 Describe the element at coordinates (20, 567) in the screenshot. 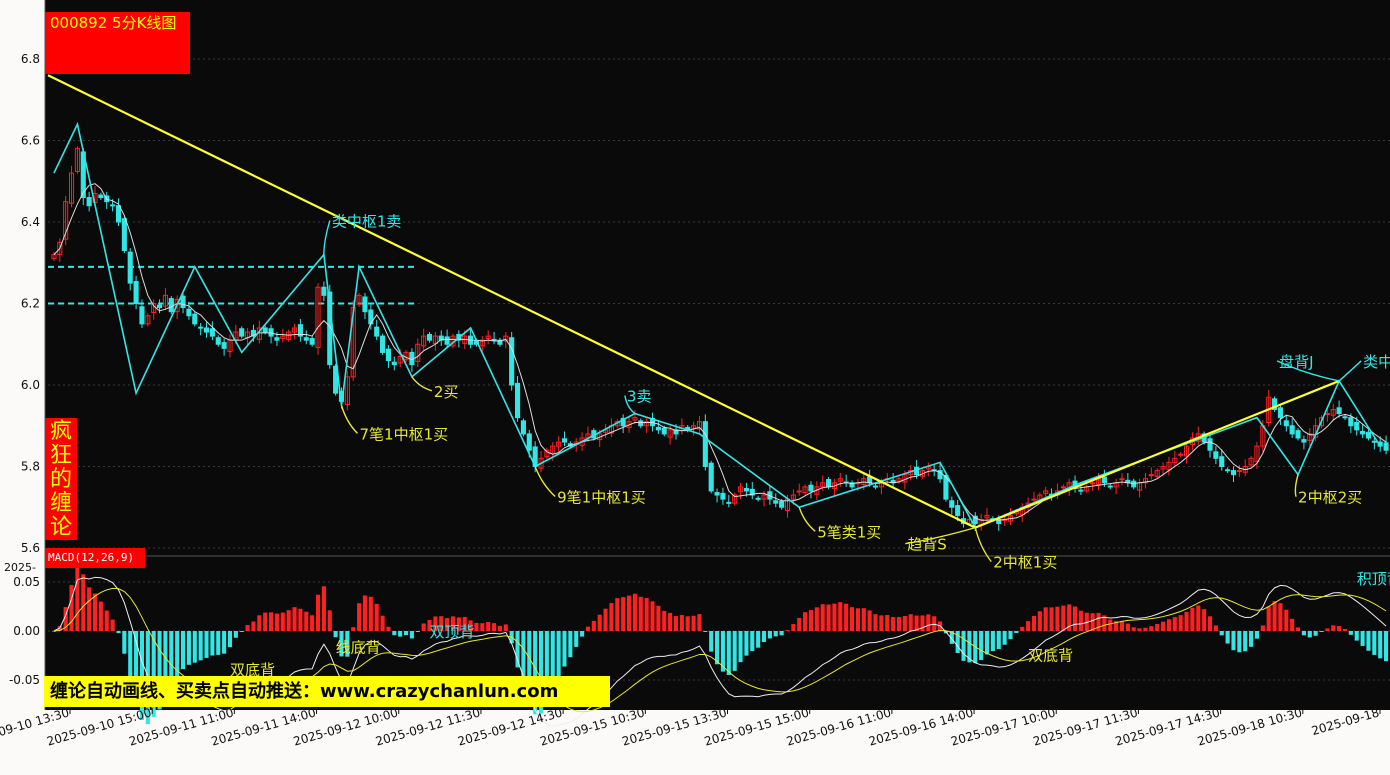

I see `truncated-date: 2025-` at that location.